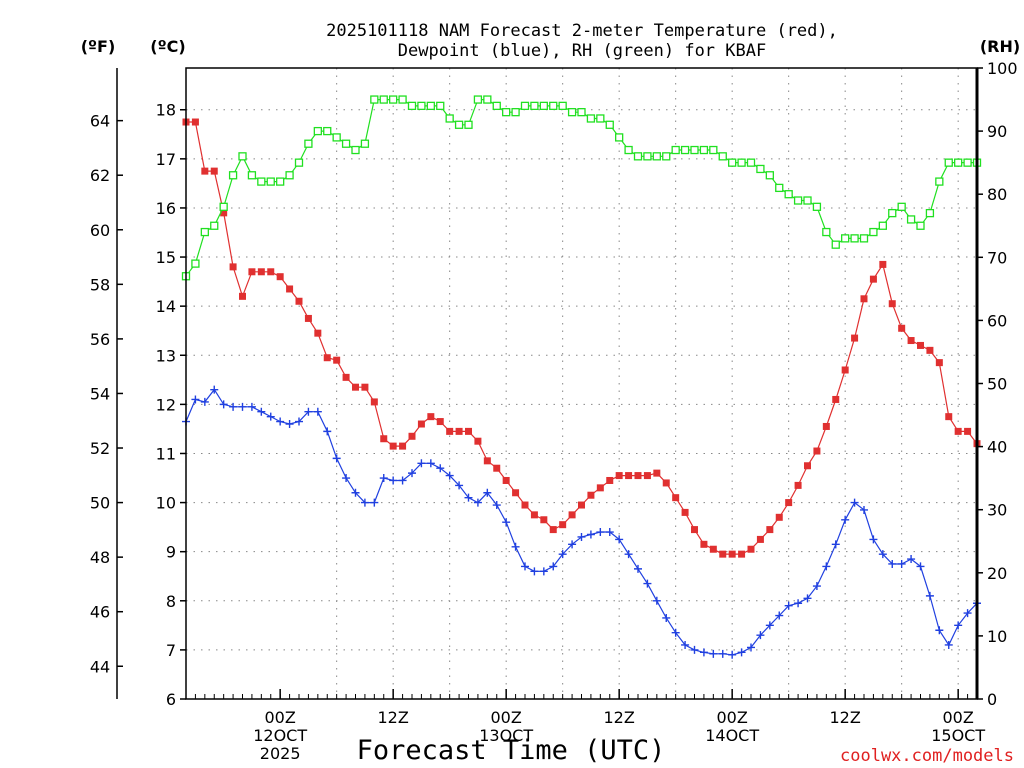 The width and height of the screenshot is (1024, 768). I want to click on celsius-tick-label: 13, so click(166, 355).